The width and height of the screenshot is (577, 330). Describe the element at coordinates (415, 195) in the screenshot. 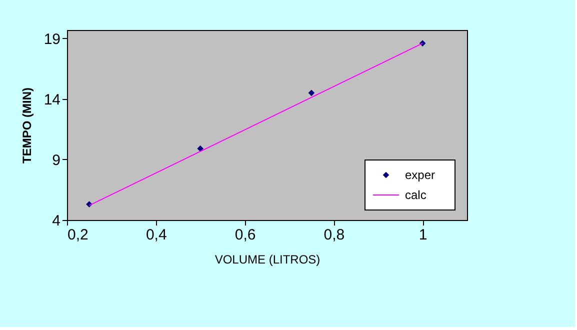

I see `legend-label: calc` at that location.